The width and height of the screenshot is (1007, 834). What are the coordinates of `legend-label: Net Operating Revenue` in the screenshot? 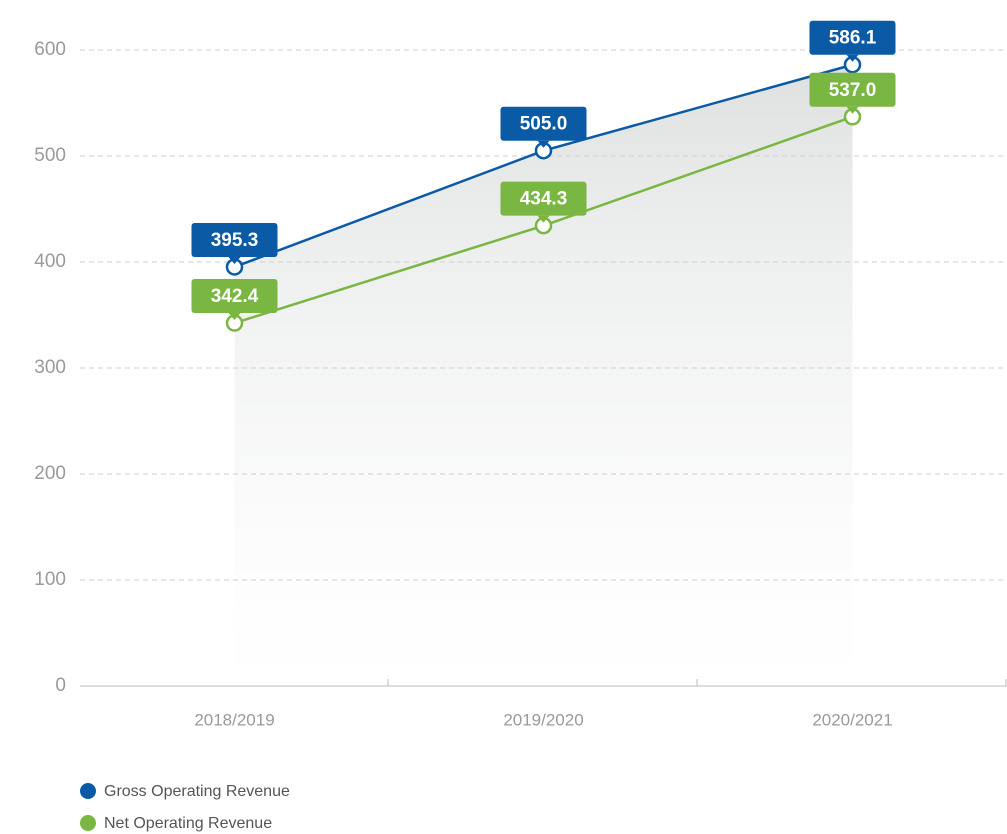 It's located at (188, 823).